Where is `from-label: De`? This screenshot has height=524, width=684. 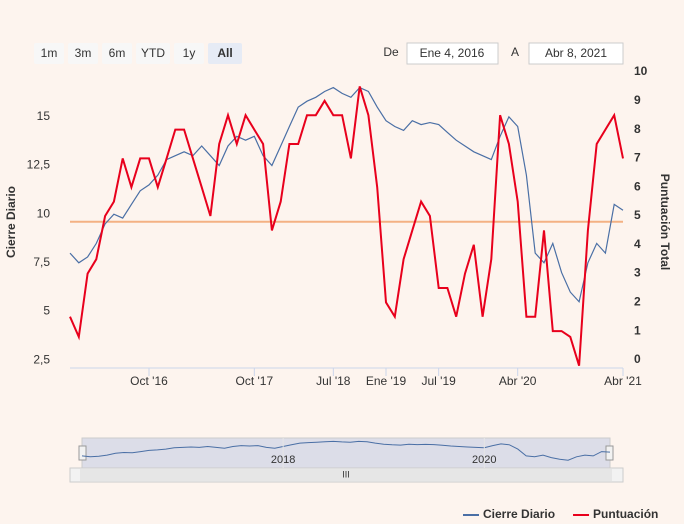 from-label: De is located at coordinates (391, 52).